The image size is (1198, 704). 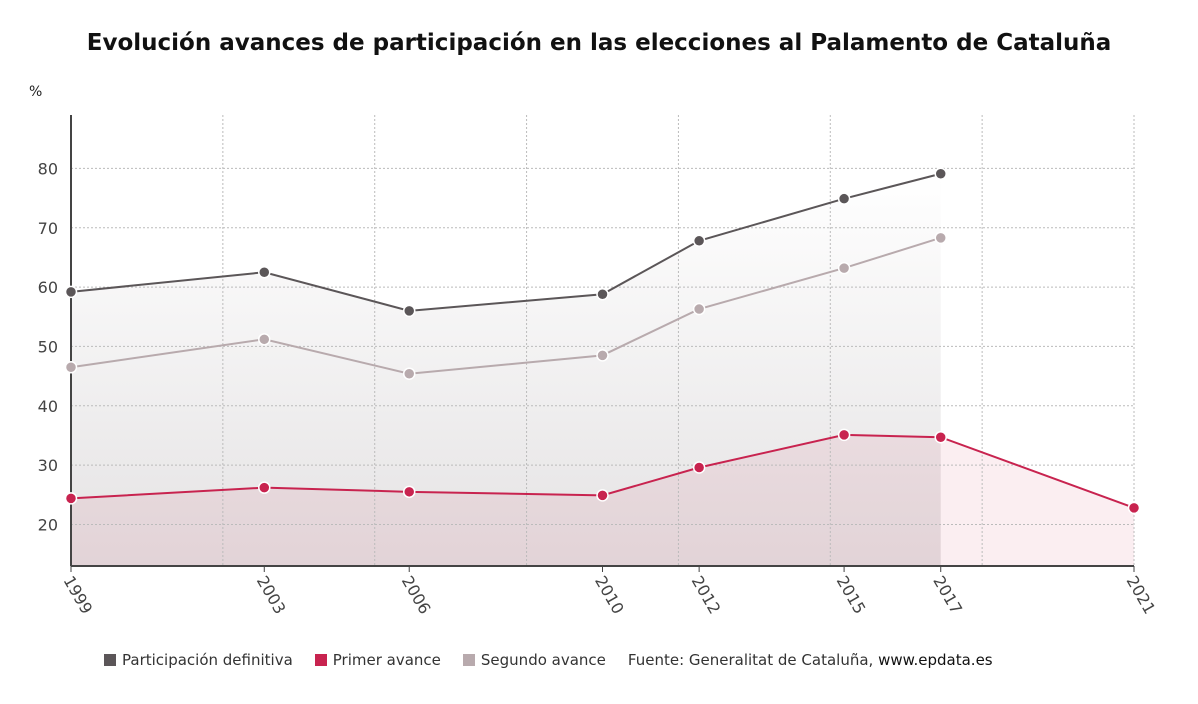 What do you see at coordinates (207, 660) in the screenshot?
I see `legend-label: Participación definitiva` at bounding box center [207, 660].